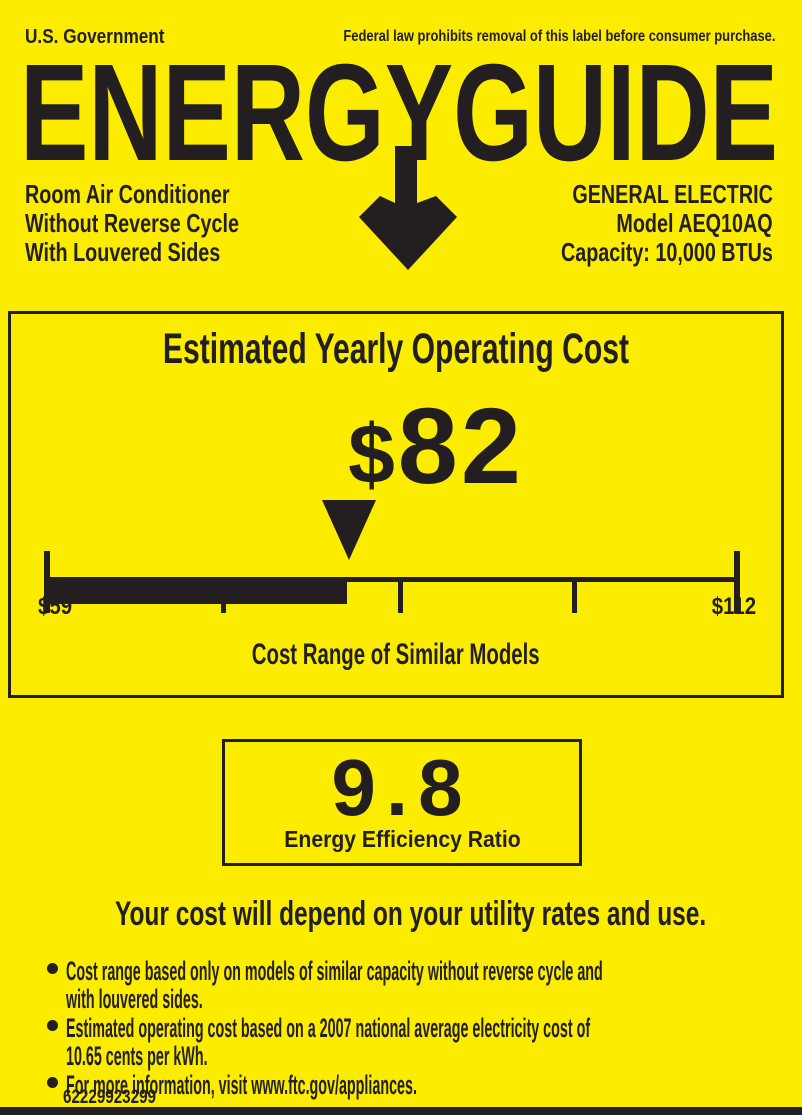  I want to click on manufacturer-name: GENERAL ELECTRIC, so click(672, 194).